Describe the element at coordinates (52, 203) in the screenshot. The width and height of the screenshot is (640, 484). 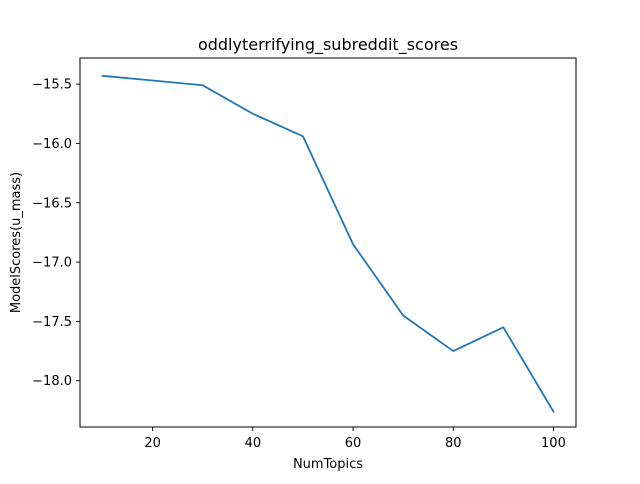
I see `y-tick-label: −16.5` at that location.